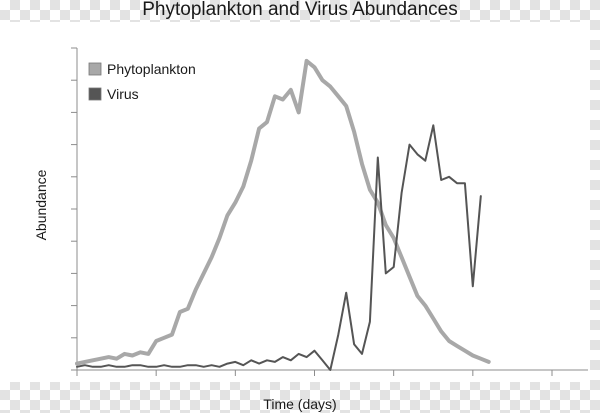 This screenshot has height=413, width=600. What do you see at coordinates (95, 69) in the screenshot?
I see `legend-swatch-phytoplankton` at bounding box center [95, 69].